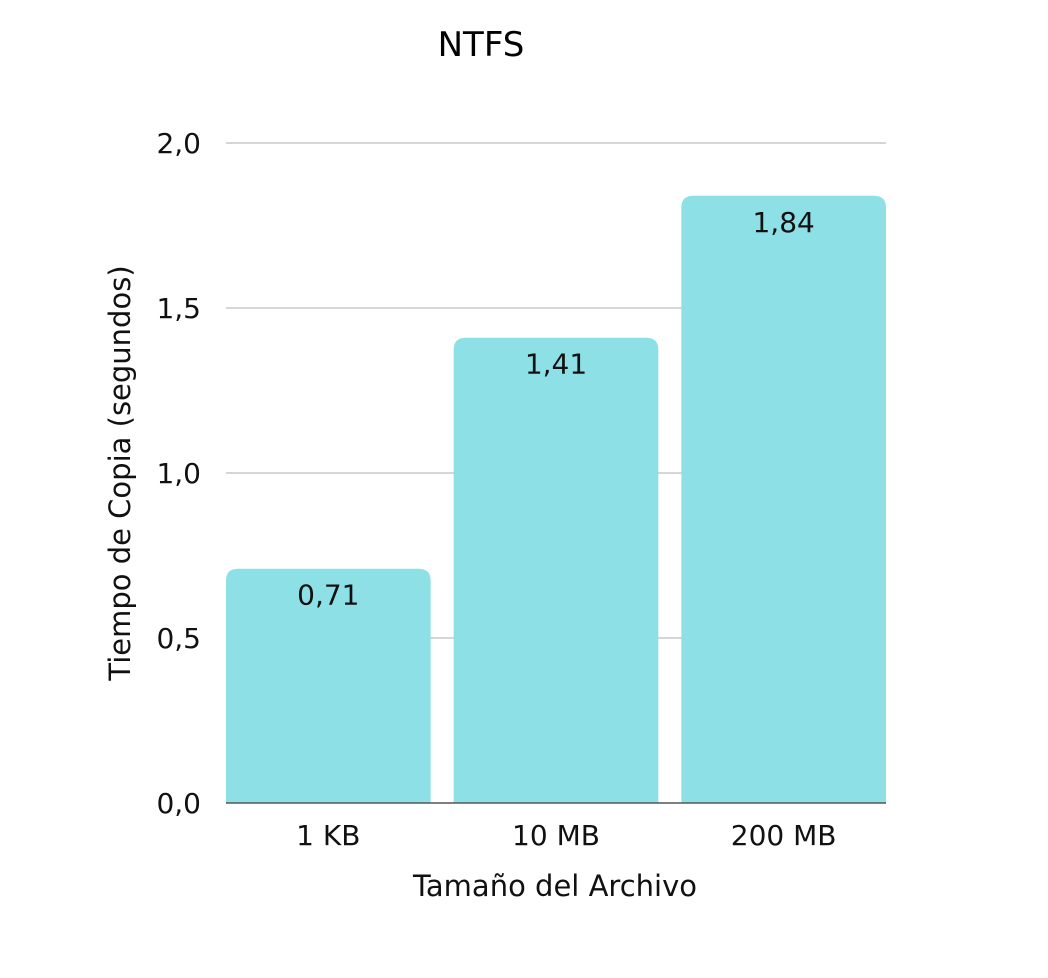 This screenshot has width=1048, height=978. I want to click on y-axis-label: Tiempo de Copia (segundos), so click(120, 473).